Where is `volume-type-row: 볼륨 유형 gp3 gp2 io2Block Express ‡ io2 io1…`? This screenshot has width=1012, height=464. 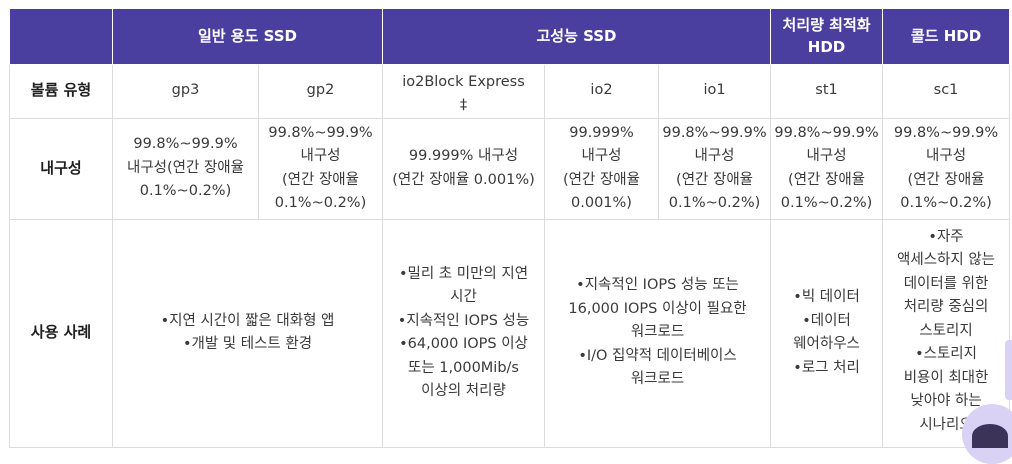 volume-type-row: 볼륨 유형 gp3 gp2 io2Block Express ‡ io2 io1… is located at coordinates (510, 91).